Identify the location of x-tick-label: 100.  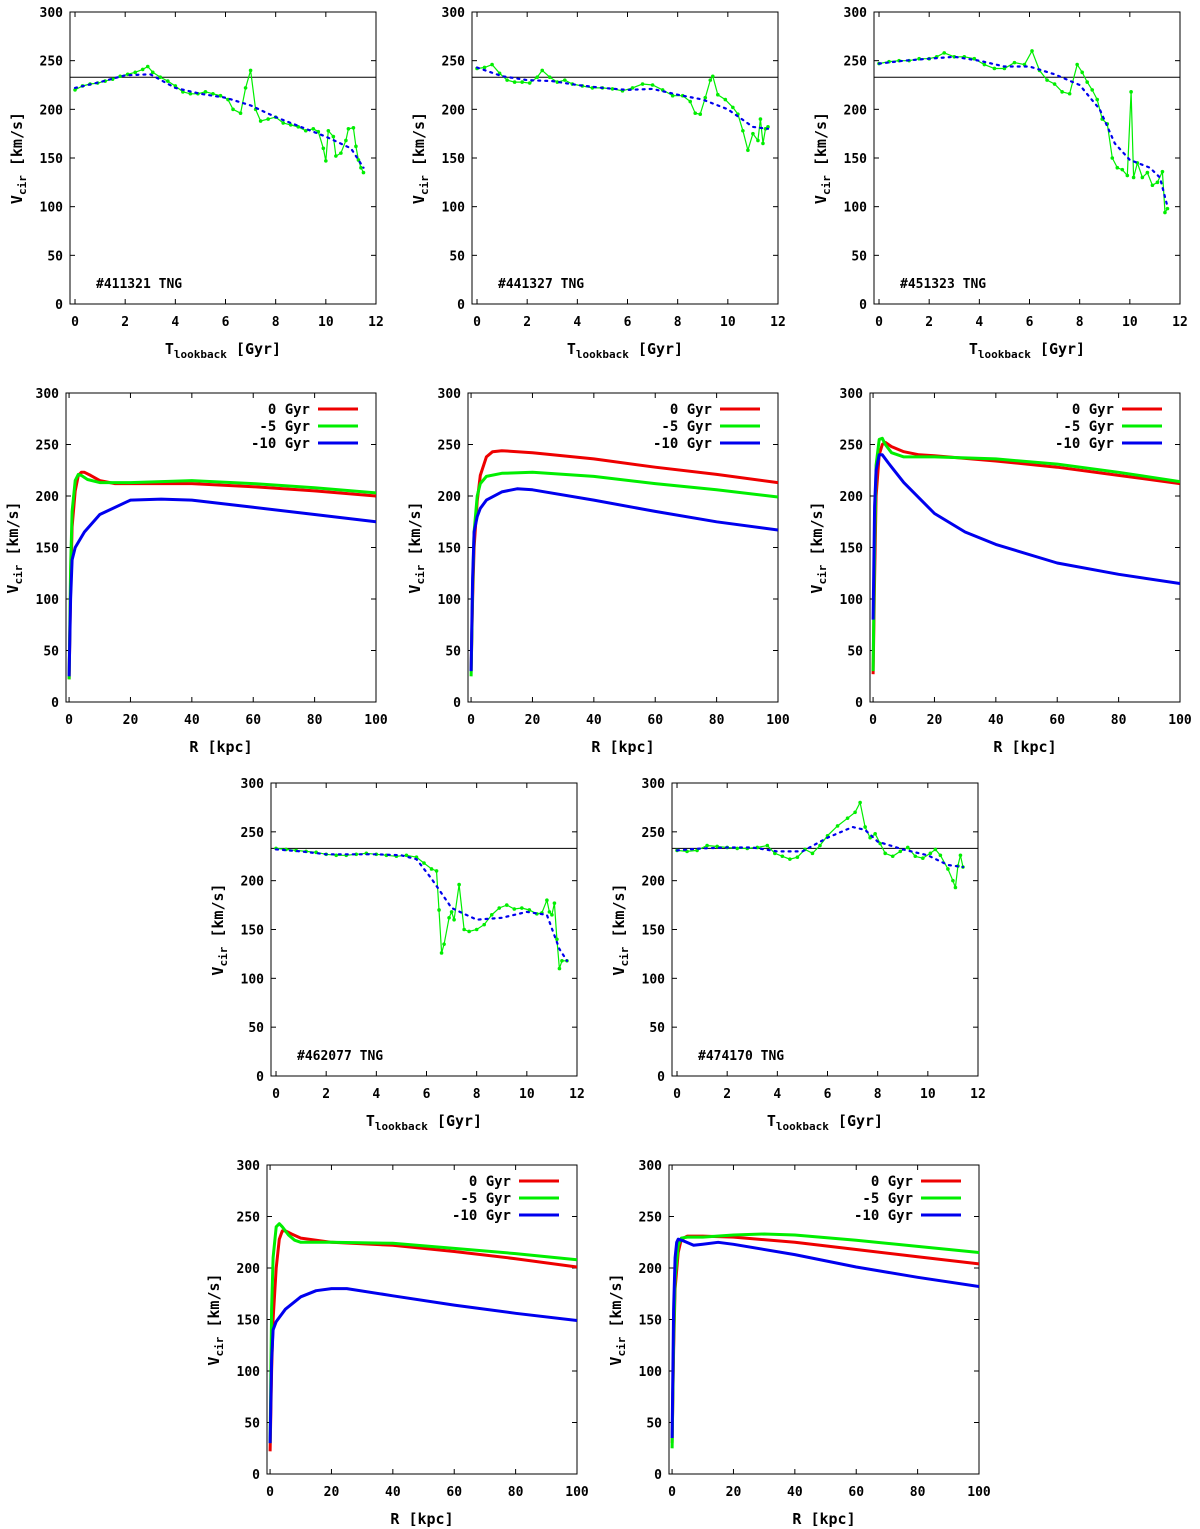
(376, 720).